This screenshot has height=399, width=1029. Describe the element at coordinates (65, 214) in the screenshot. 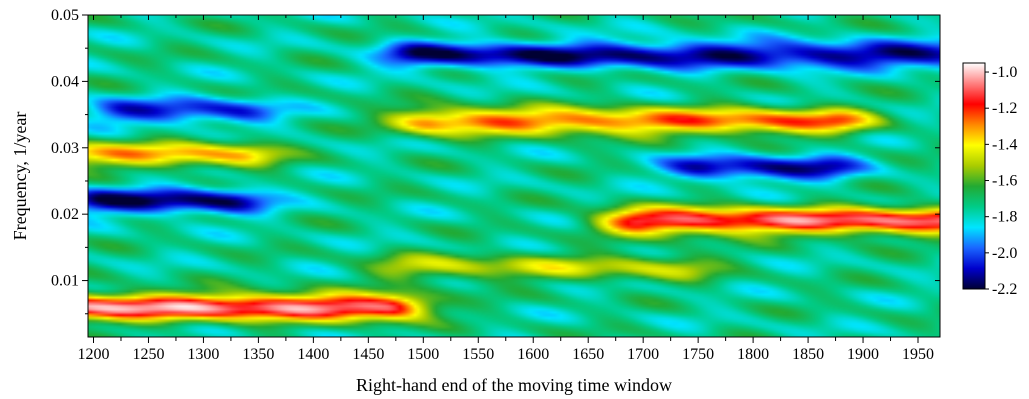

I see `y-tick-label: 0.02` at that location.